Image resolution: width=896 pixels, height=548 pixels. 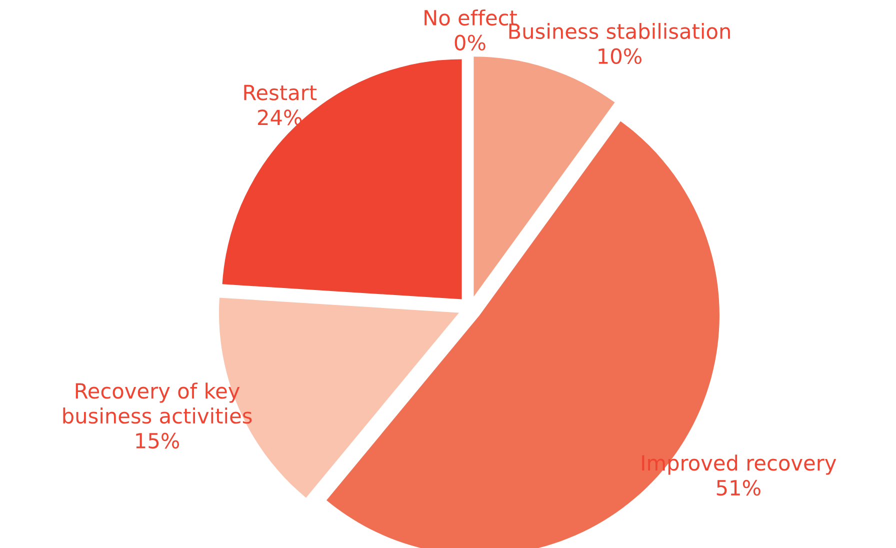 I want to click on data-label: 24%, so click(x=280, y=118).